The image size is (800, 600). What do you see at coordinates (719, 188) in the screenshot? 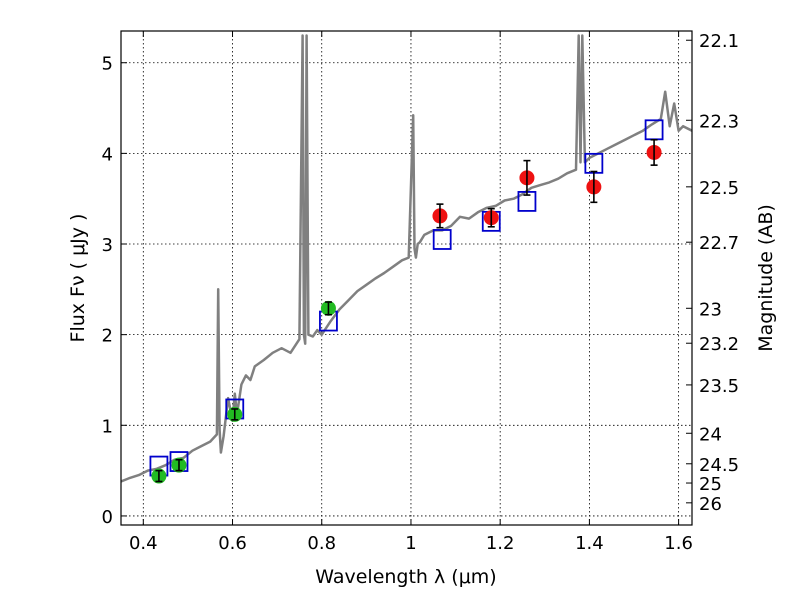
I see `right-tick-label: 22.5` at bounding box center [719, 188].